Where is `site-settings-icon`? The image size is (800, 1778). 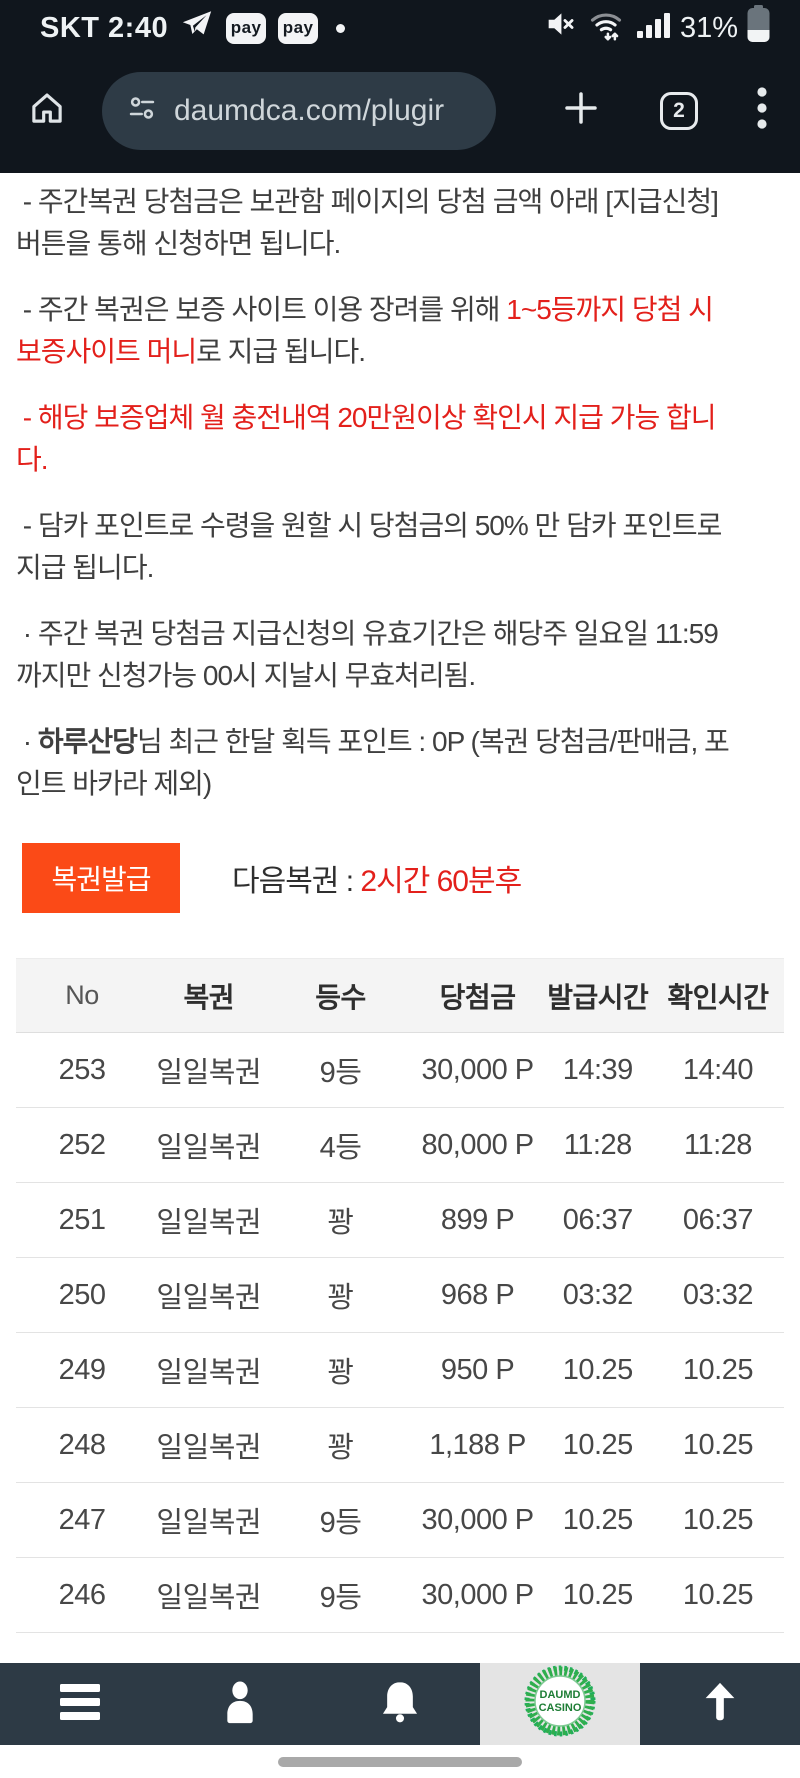 site-settings-icon is located at coordinates (142, 110).